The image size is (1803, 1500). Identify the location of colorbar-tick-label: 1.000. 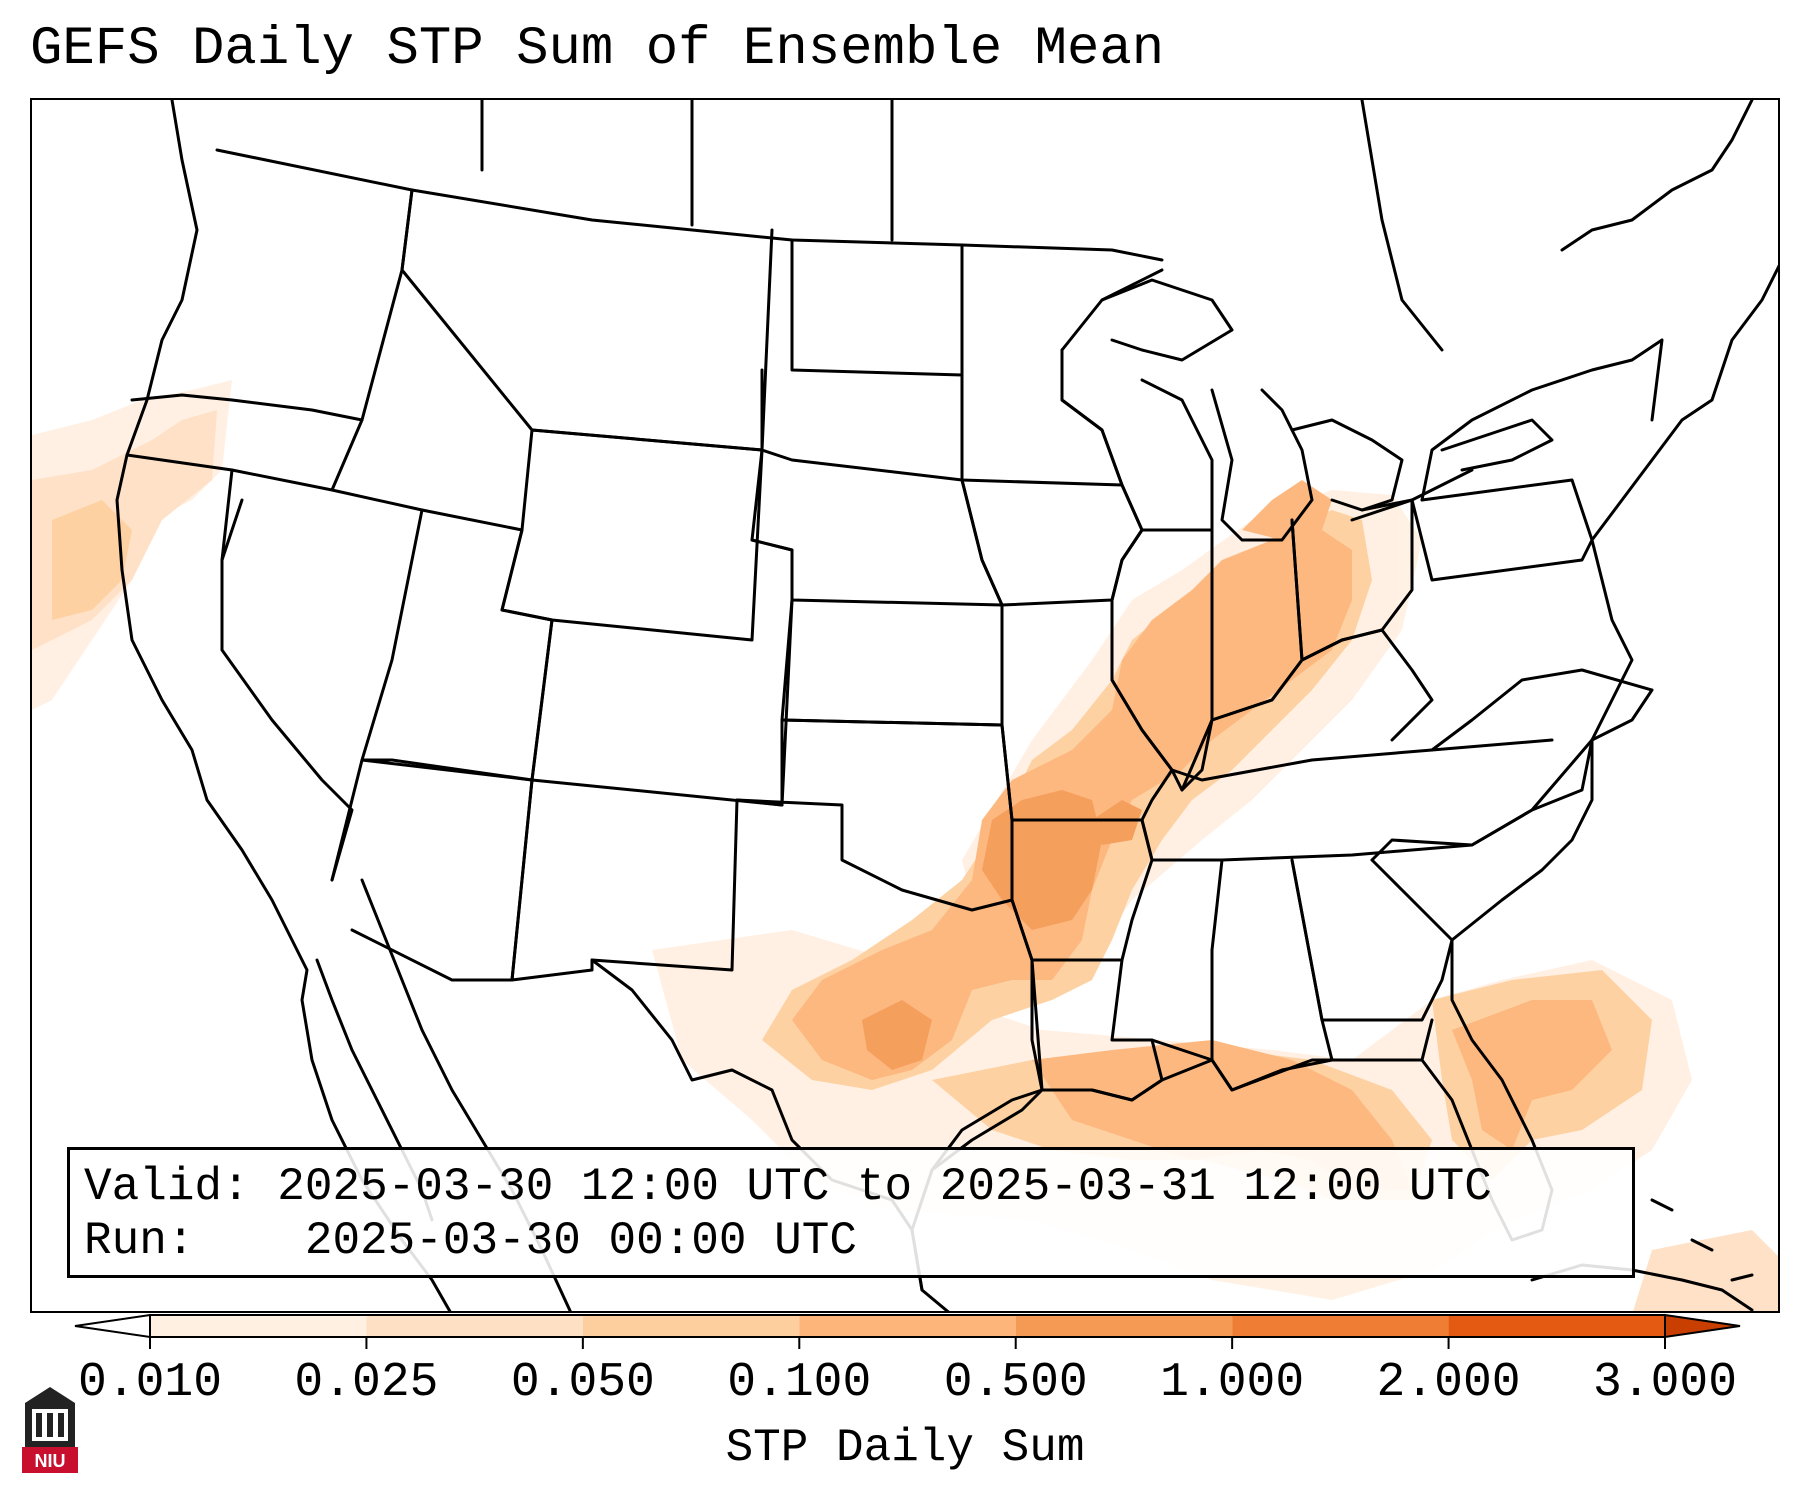
(1232, 1383).